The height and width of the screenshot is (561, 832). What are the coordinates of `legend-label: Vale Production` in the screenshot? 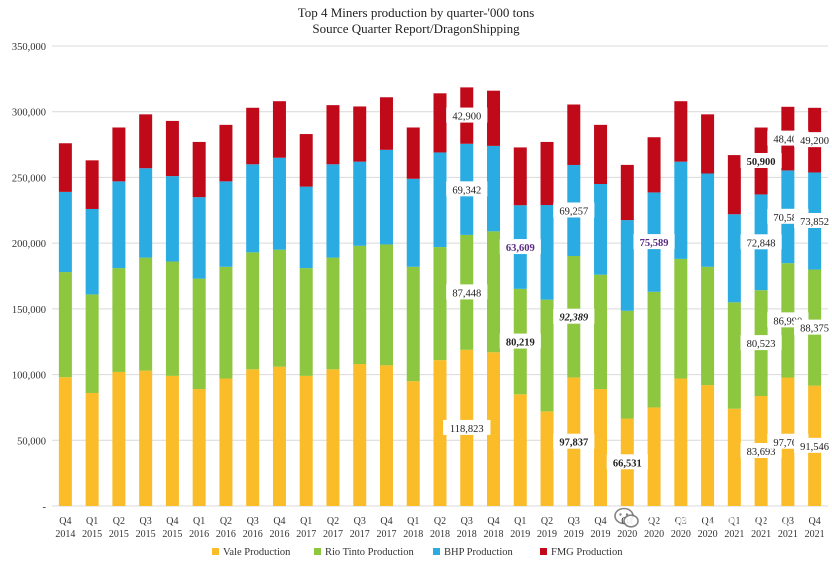 It's located at (257, 552).